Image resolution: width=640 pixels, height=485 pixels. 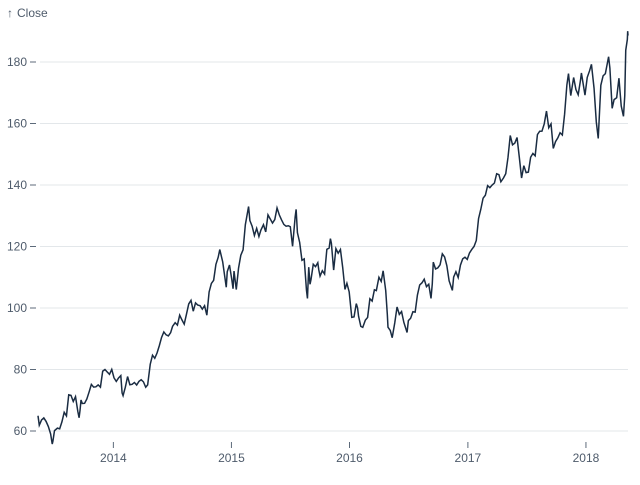 I want to click on y-tick-label: 120, so click(x=17, y=247).